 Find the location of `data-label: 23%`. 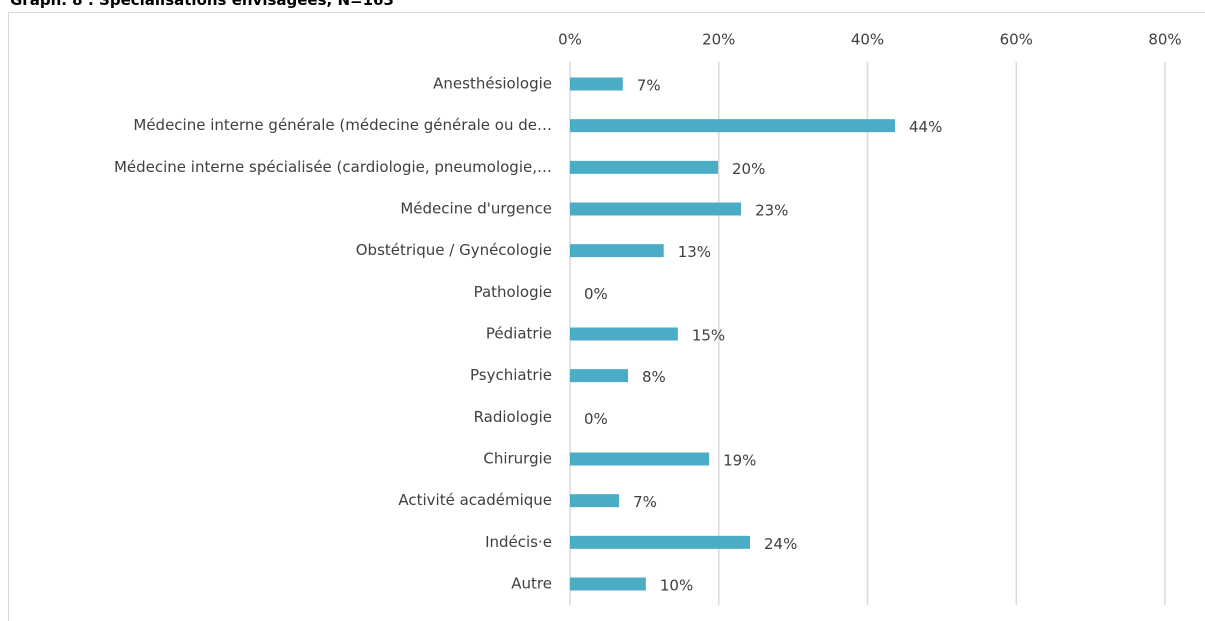

data-label: 23% is located at coordinates (771, 211).